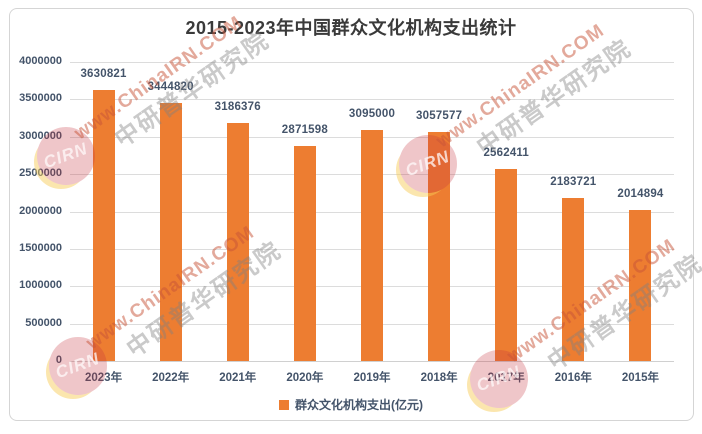  I want to click on bar-value-label: 3095000, so click(372, 113).